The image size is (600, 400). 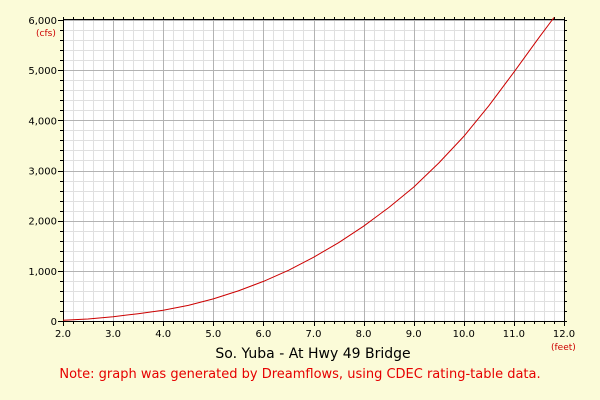 What do you see at coordinates (42, 71) in the screenshot?
I see `y-tick-label: 5,000` at bounding box center [42, 71].